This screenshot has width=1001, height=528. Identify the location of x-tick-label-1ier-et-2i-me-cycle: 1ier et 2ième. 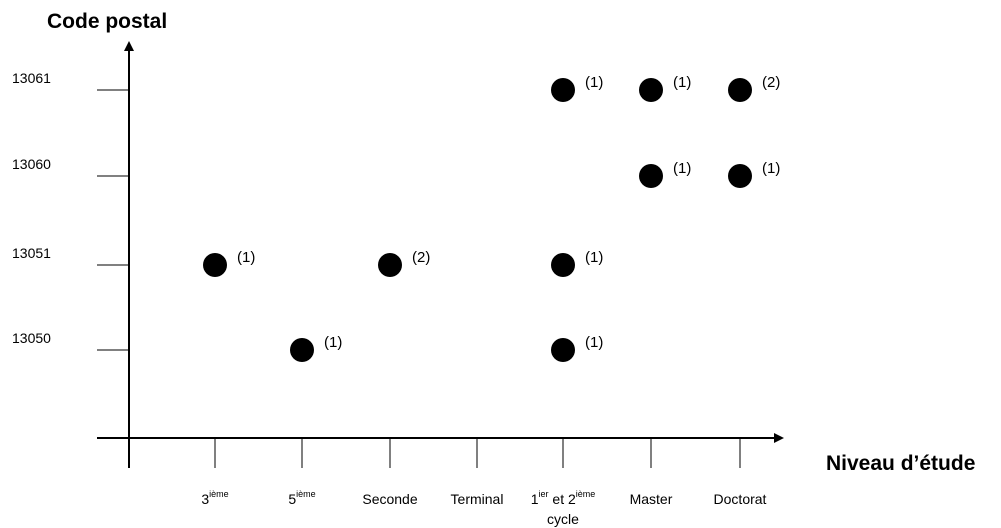
(563, 498).